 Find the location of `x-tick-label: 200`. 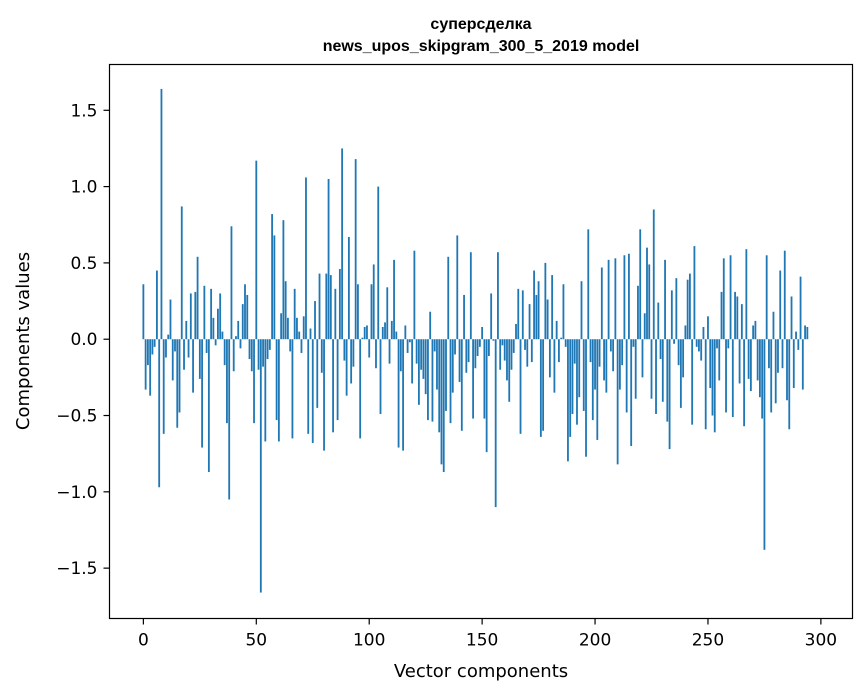

x-tick-label: 200 is located at coordinates (595, 641).